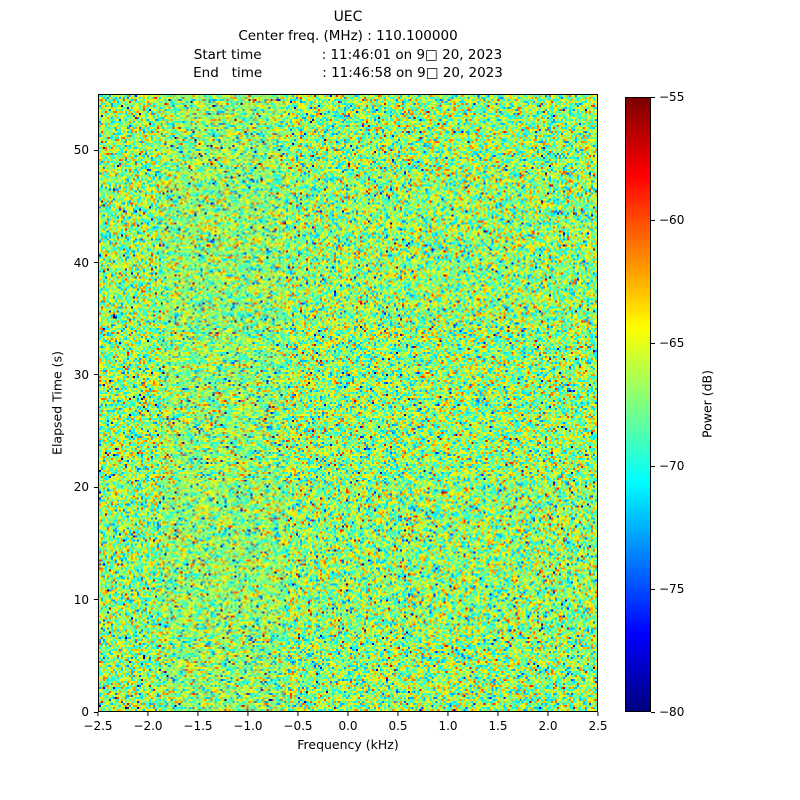 Image resolution: width=800 pixels, height=800 pixels. What do you see at coordinates (672, 220) in the screenshot?
I see `colorbar-tick-label: −60` at bounding box center [672, 220].